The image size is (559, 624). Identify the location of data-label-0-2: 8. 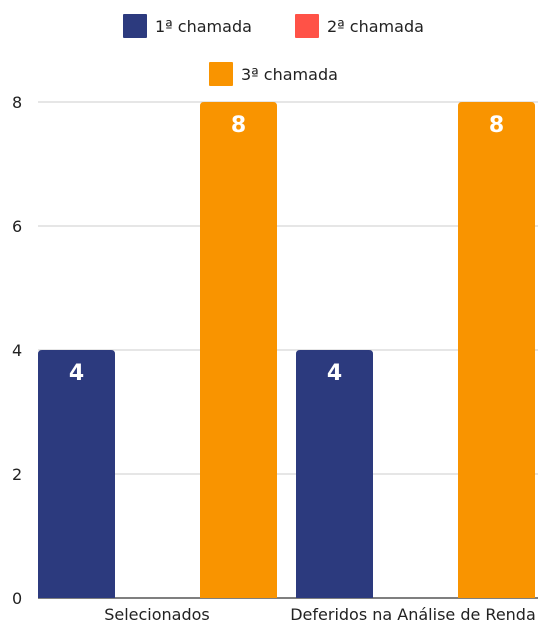
(238, 125).